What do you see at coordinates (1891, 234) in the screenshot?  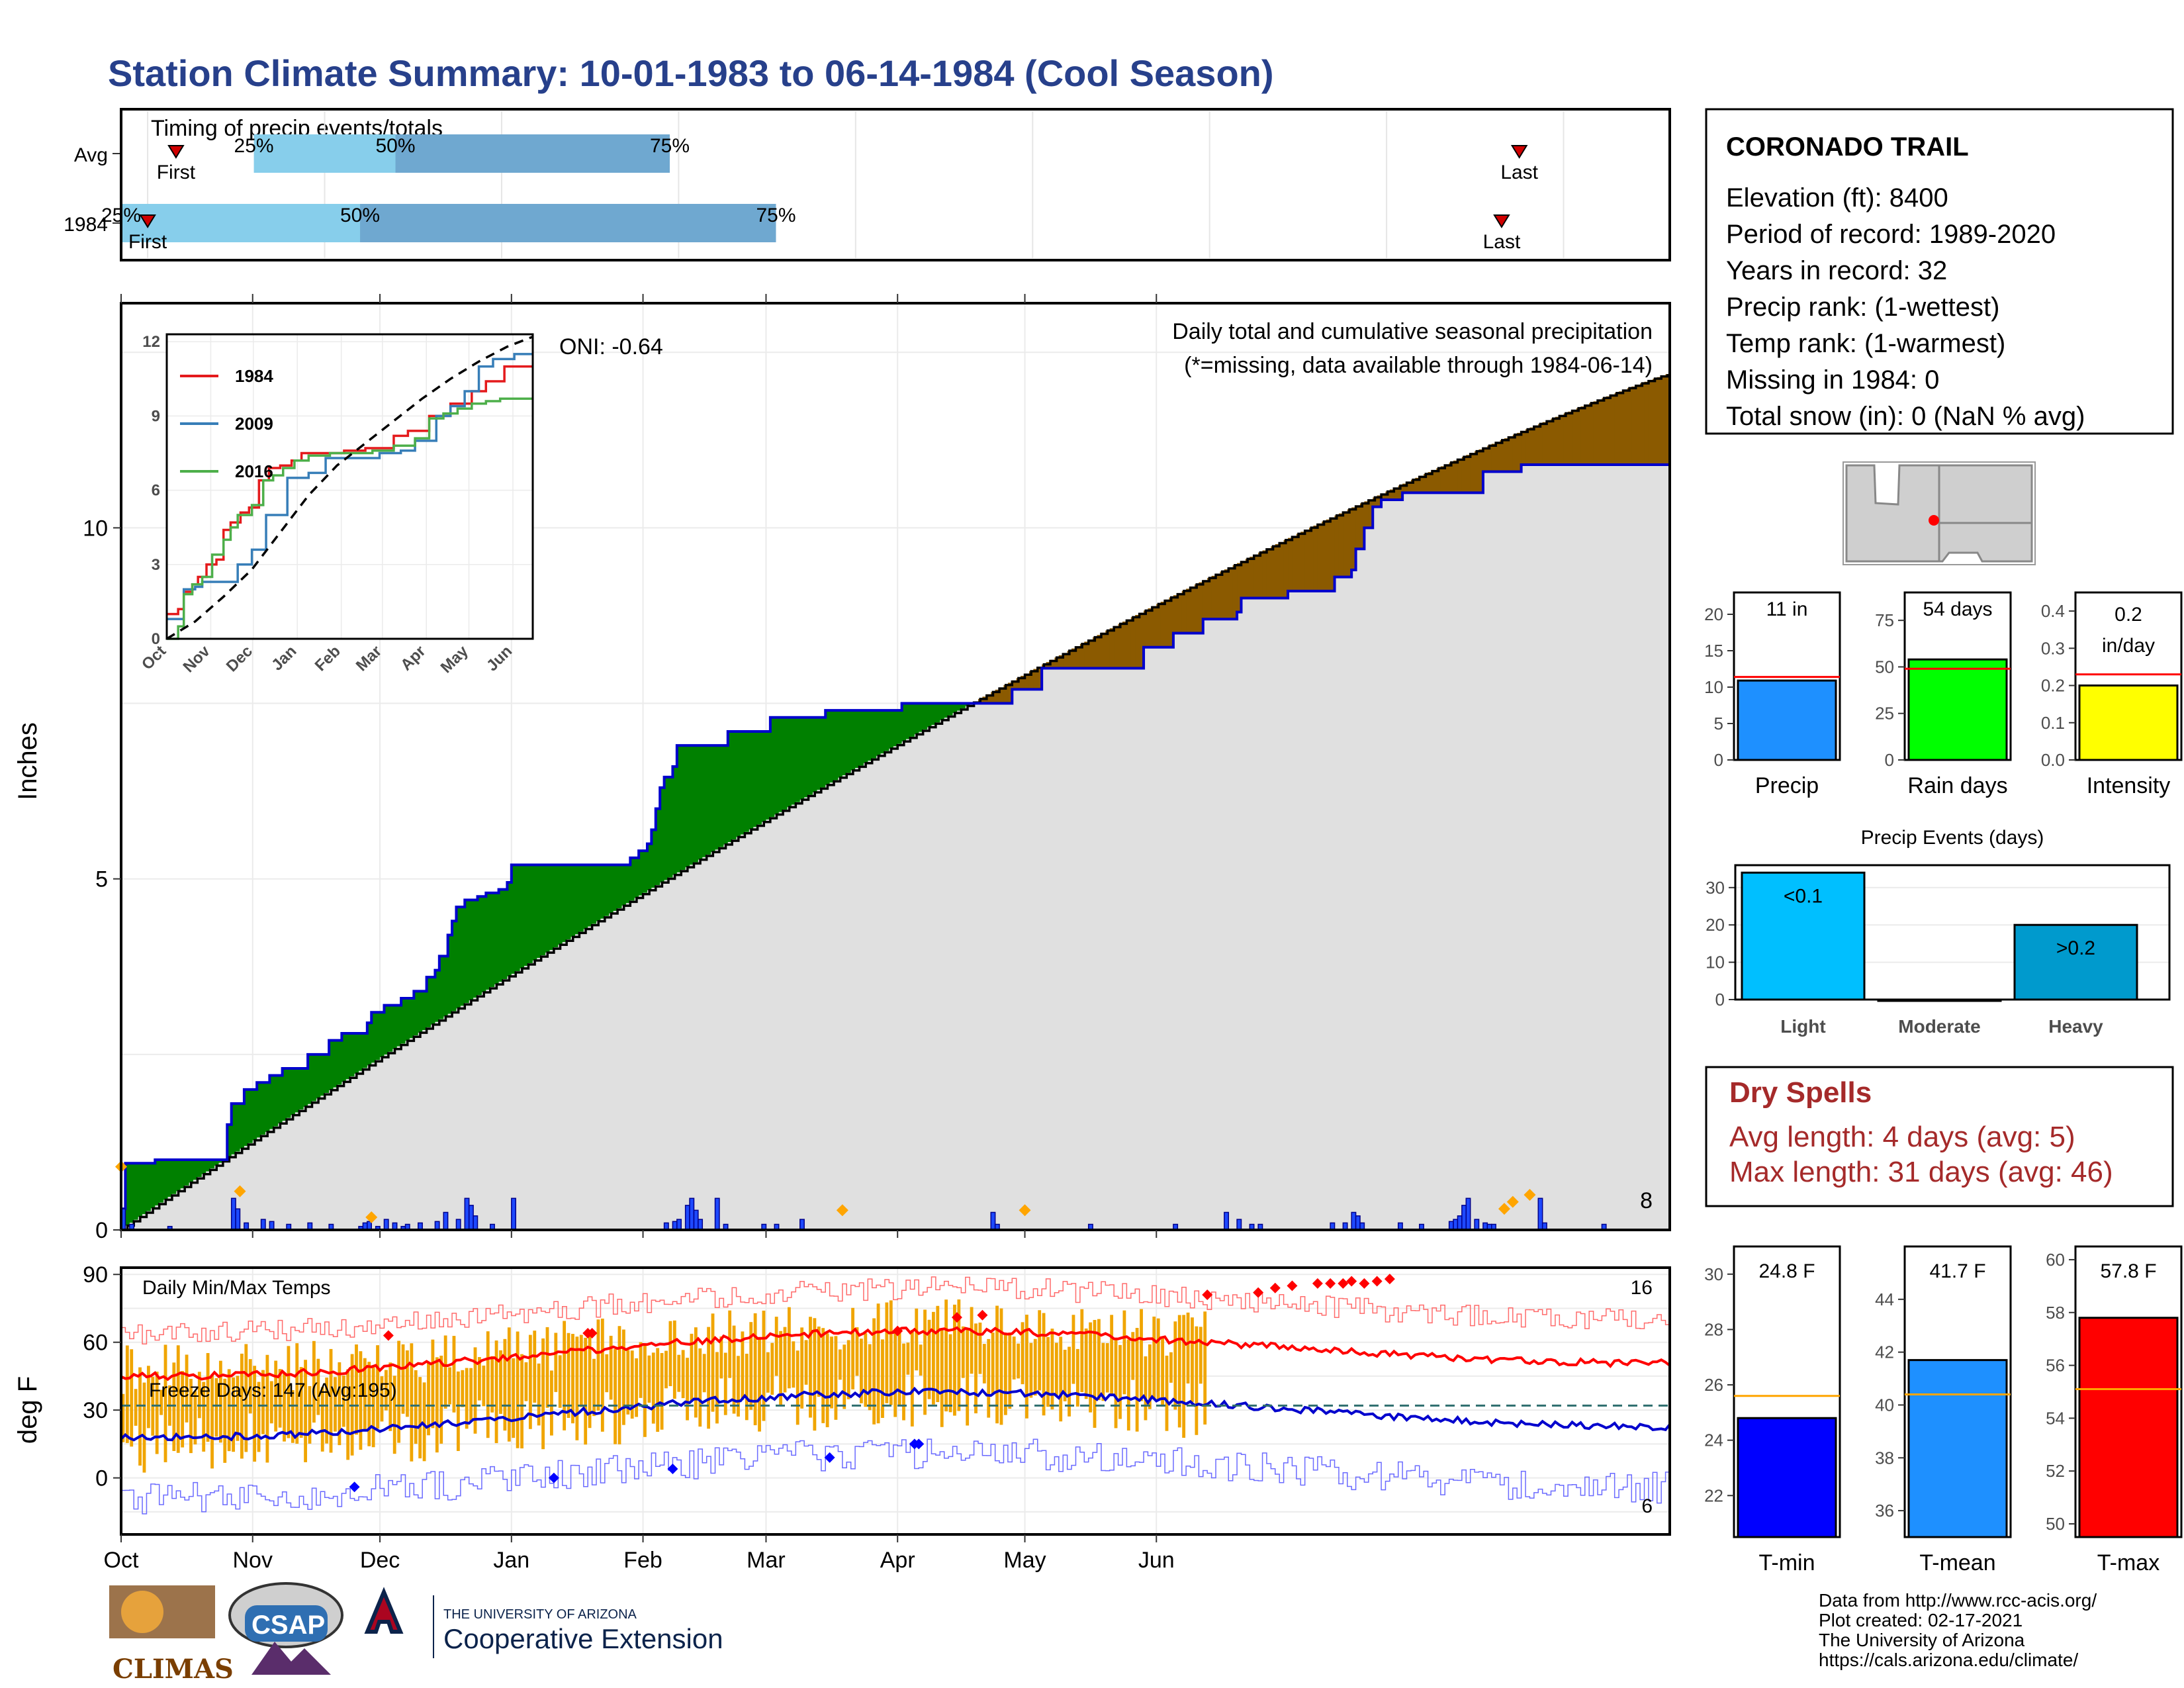 I see `station-info-line: Period of record: 1989-2020` at bounding box center [1891, 234].